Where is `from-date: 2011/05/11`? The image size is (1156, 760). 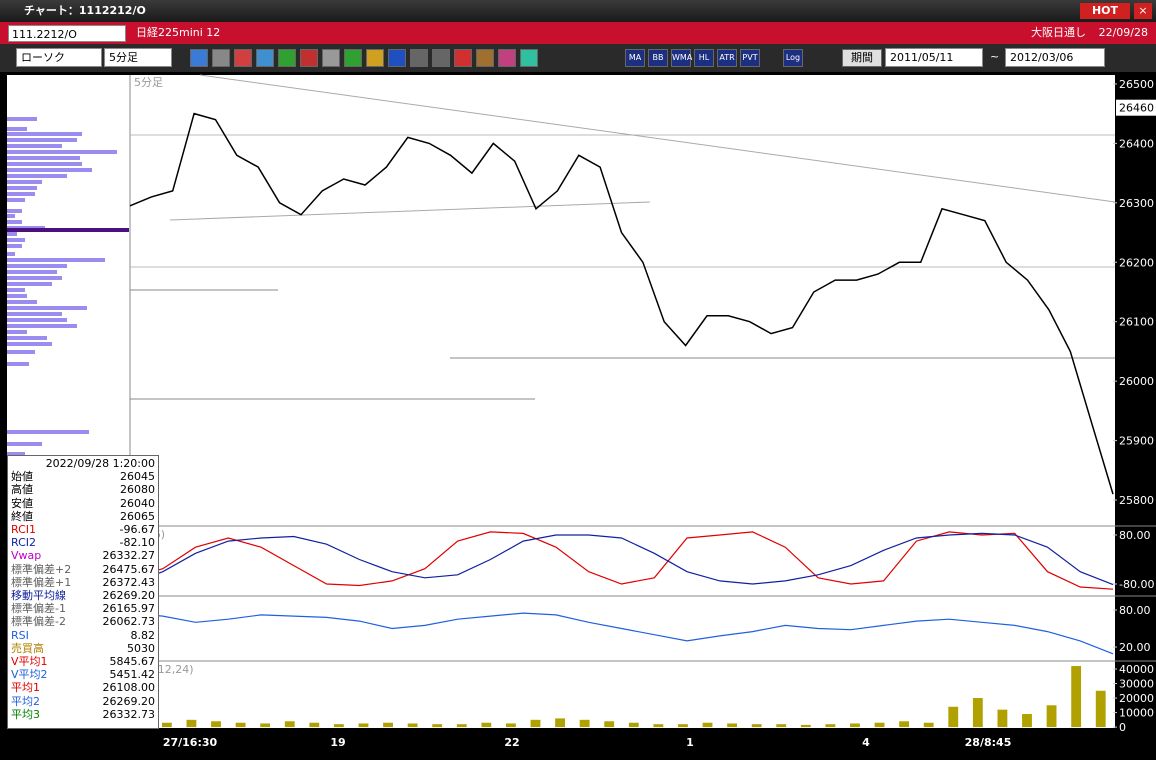 from-date: 2011/05/11 is located at coordinates (934, 57).